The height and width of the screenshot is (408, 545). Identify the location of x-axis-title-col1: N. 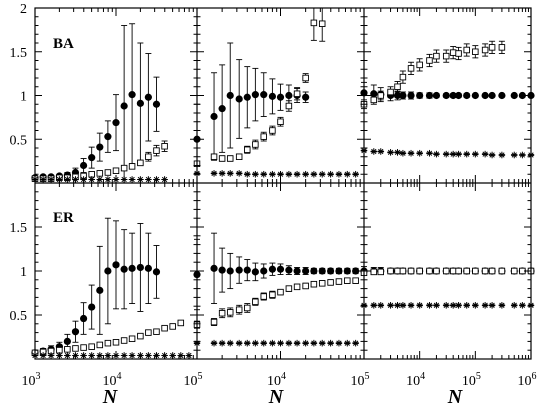
(110, 397).